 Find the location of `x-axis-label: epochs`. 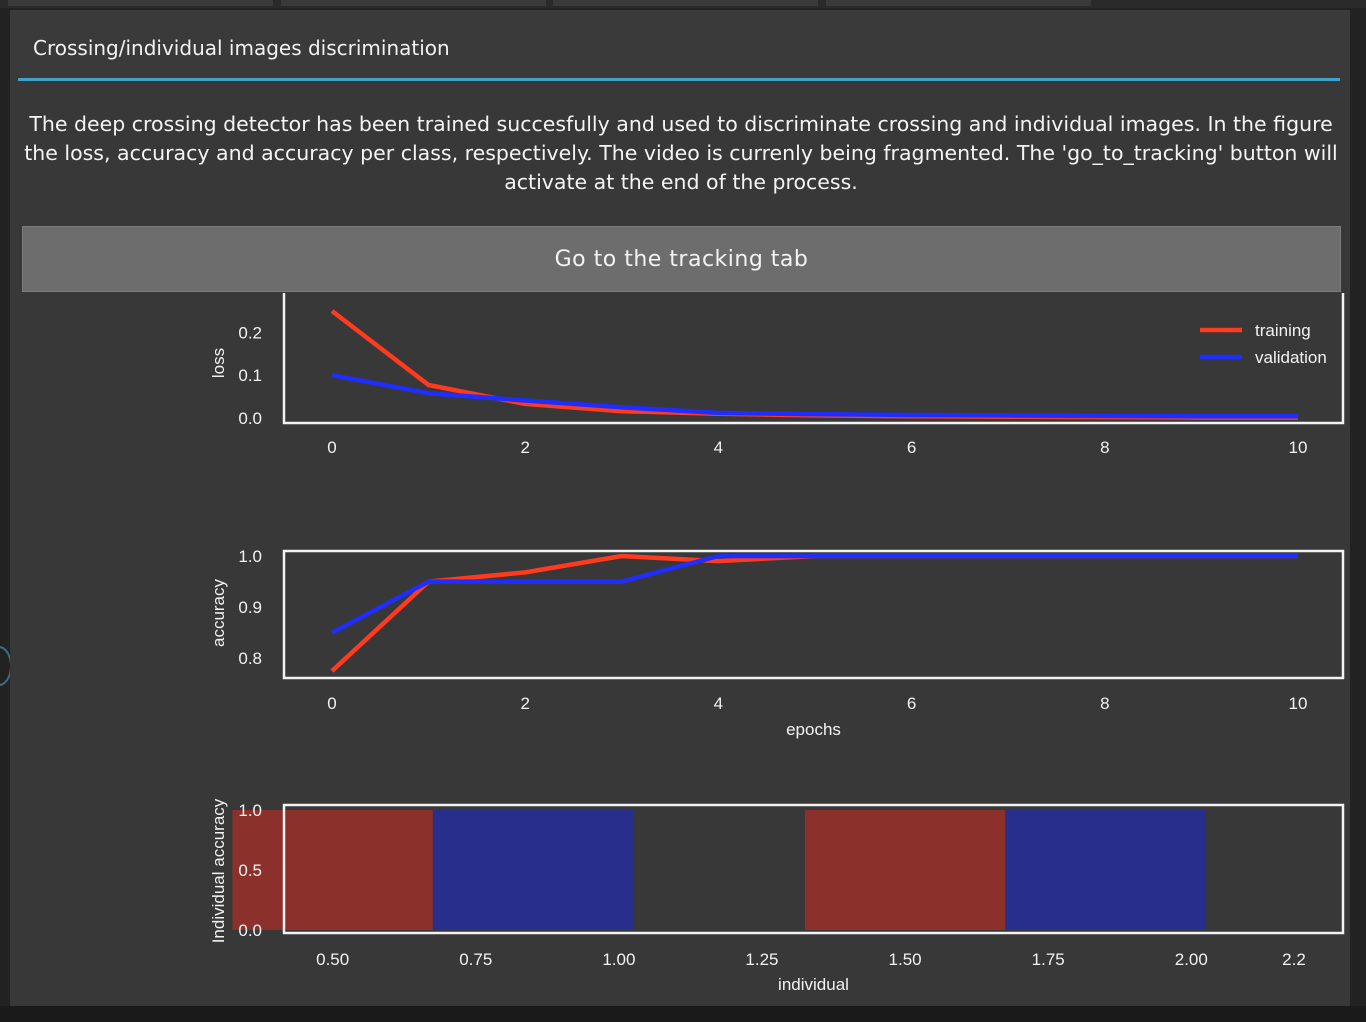

x-axis-label: epochs is located at coordinates (813, 729).